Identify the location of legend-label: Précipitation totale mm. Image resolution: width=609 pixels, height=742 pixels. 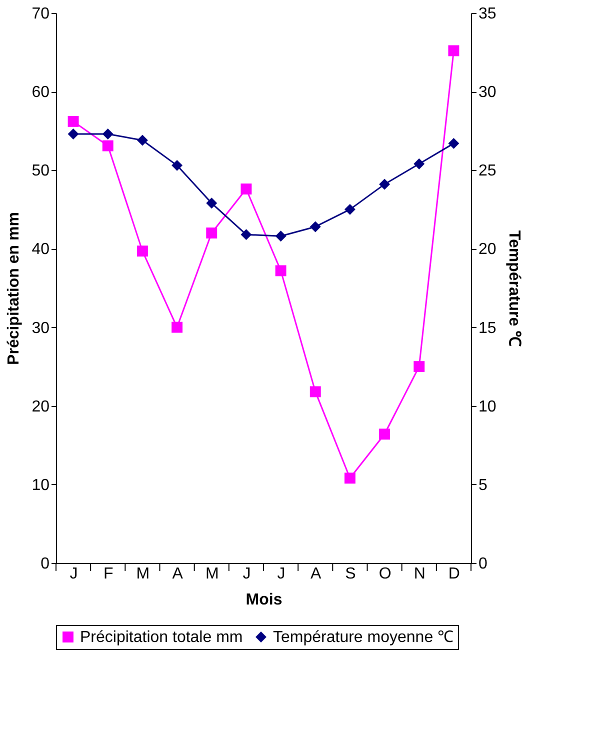
(161, 637).